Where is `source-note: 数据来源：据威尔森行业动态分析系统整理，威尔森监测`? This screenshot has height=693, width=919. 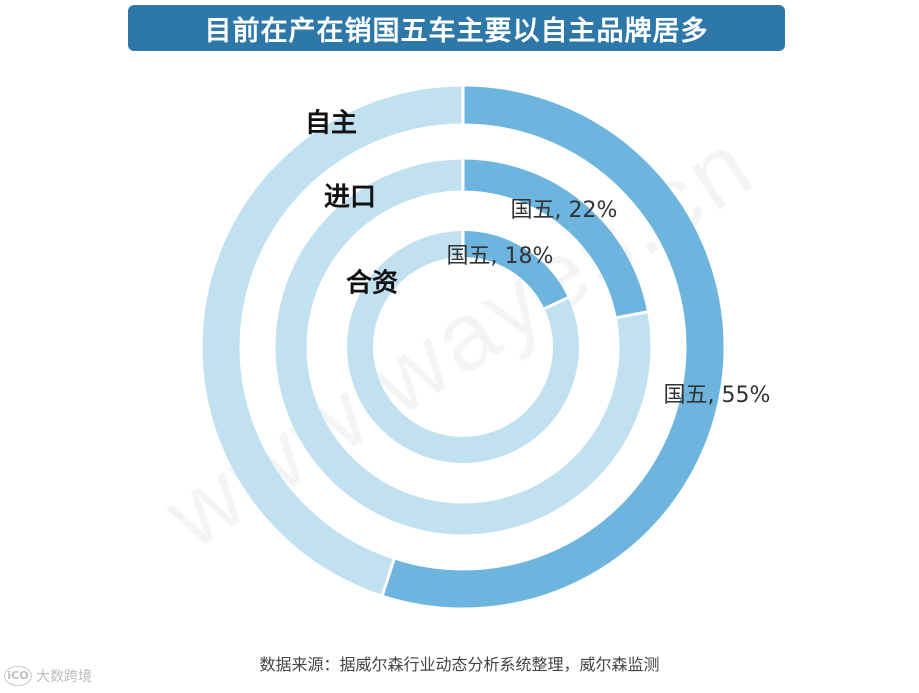
source-note: 数据来源：据威尔森行业动态分析系统整理，威尔森监测 is located at coordinates (459, 664).